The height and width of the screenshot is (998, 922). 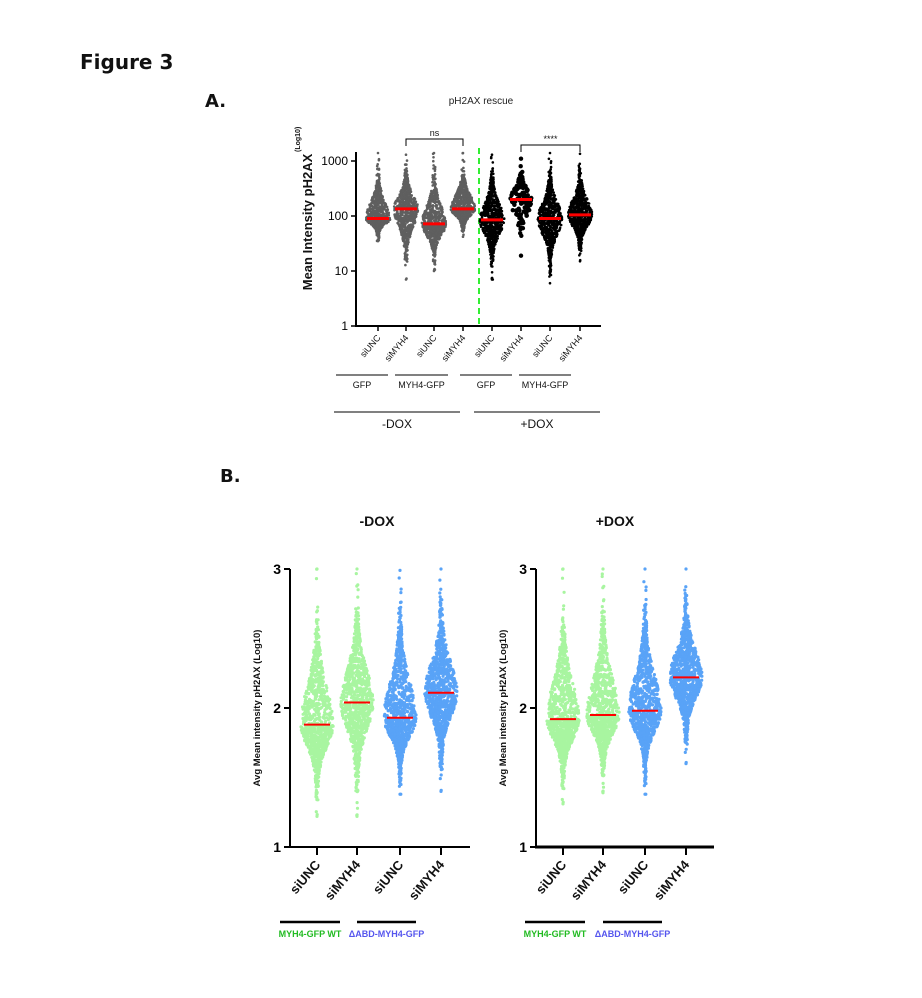 What do you see at coordinates (370, 345) in the screenshot?
I see `x-tick-label: siUNC` at bounding box center [370, 345].